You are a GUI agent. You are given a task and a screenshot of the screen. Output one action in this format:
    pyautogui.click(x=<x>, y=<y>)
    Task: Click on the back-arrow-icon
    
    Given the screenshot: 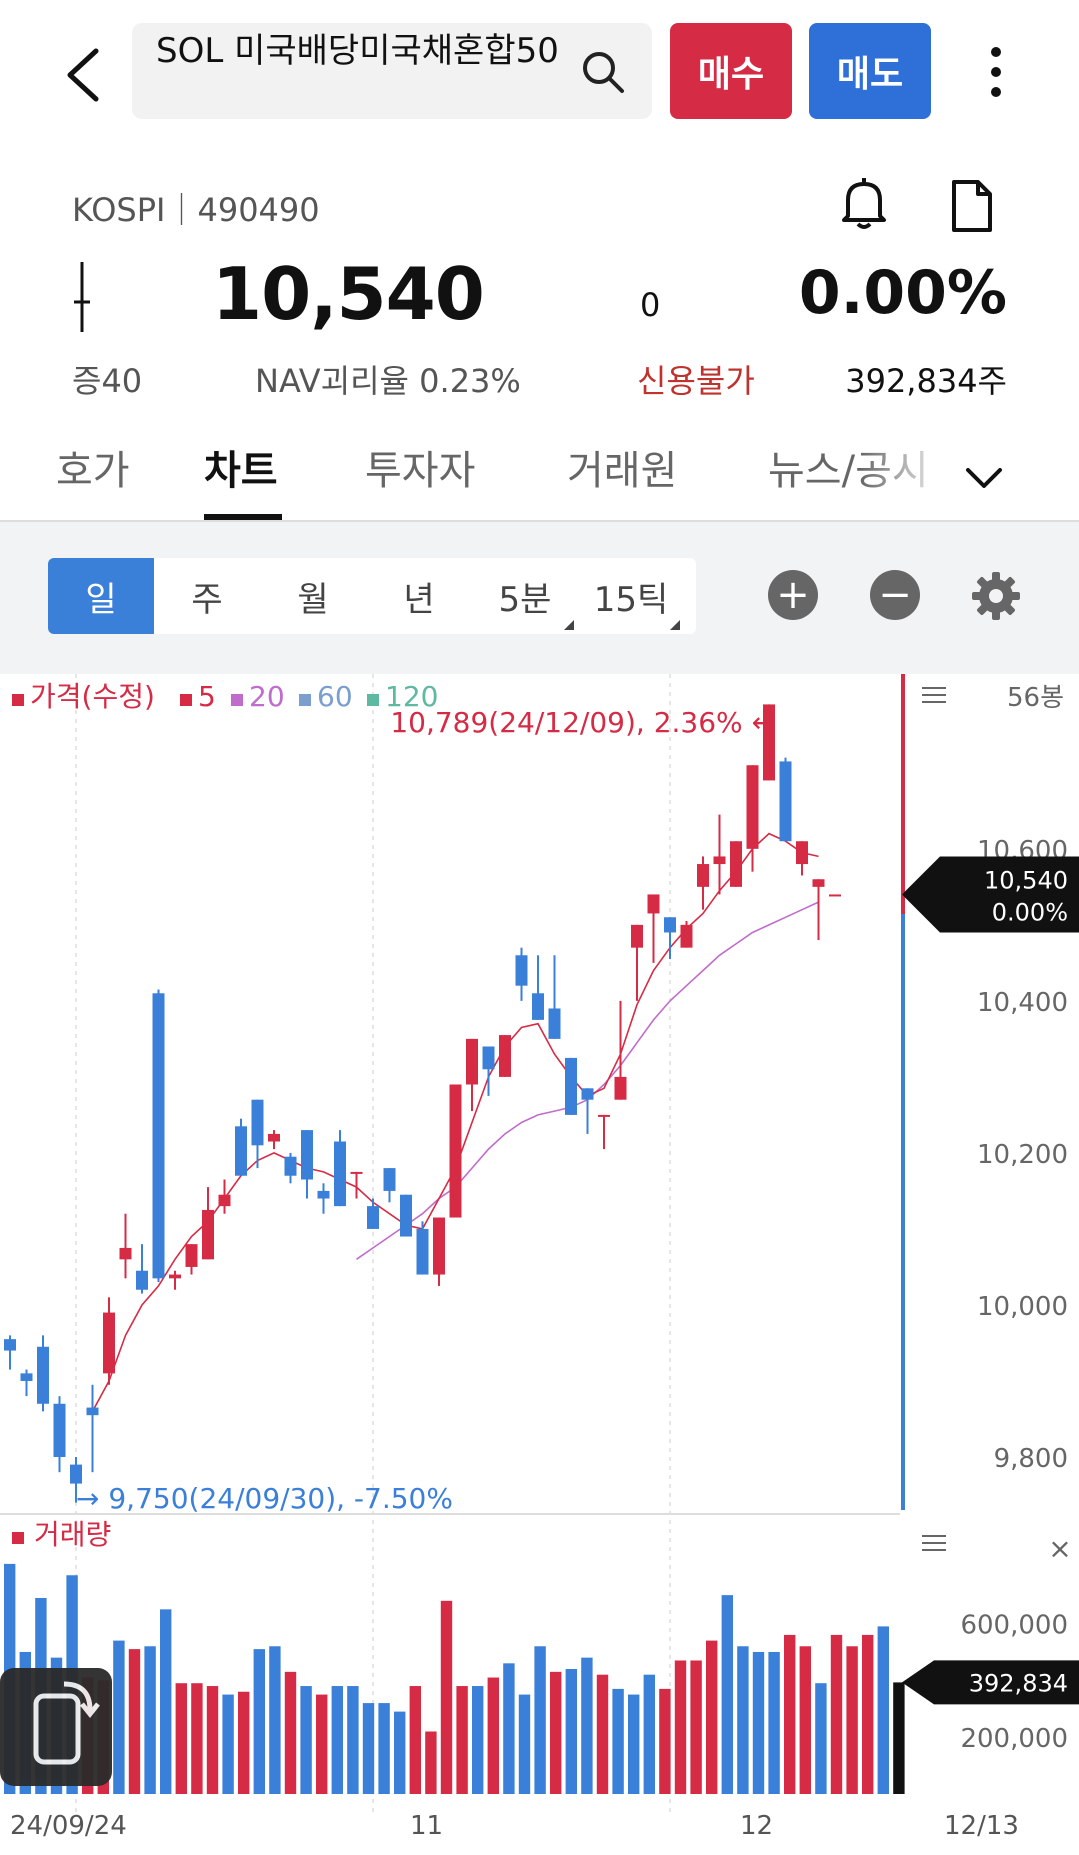 What is the action you would take?
    pyautogui.click(x=85, y=75)
    